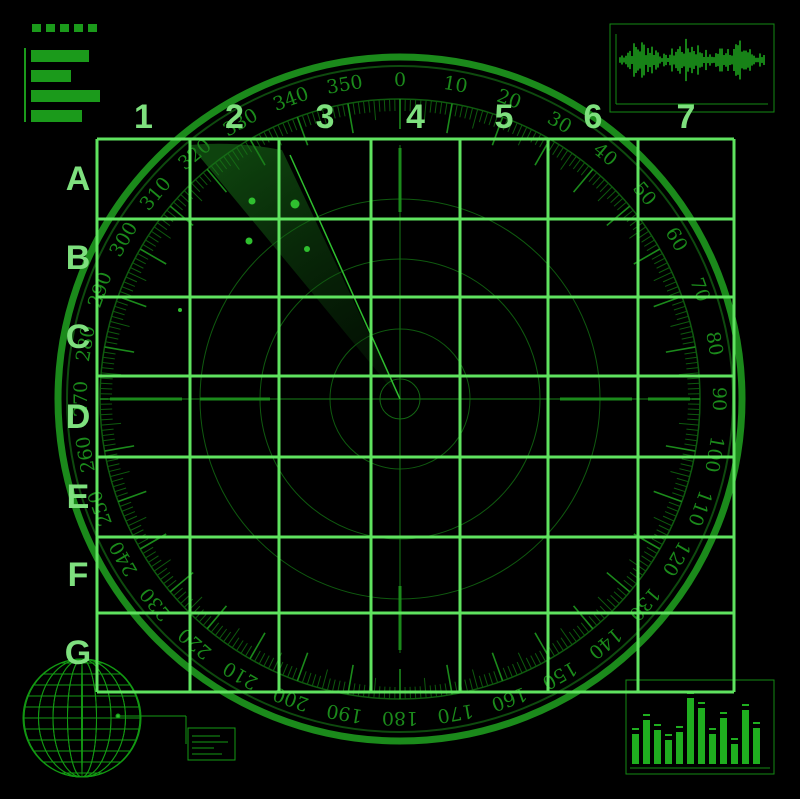  What do you see at coordinates (593, 652) in the screenshot?
I see `grid-cell-G6` at bounding box center [593, 652].